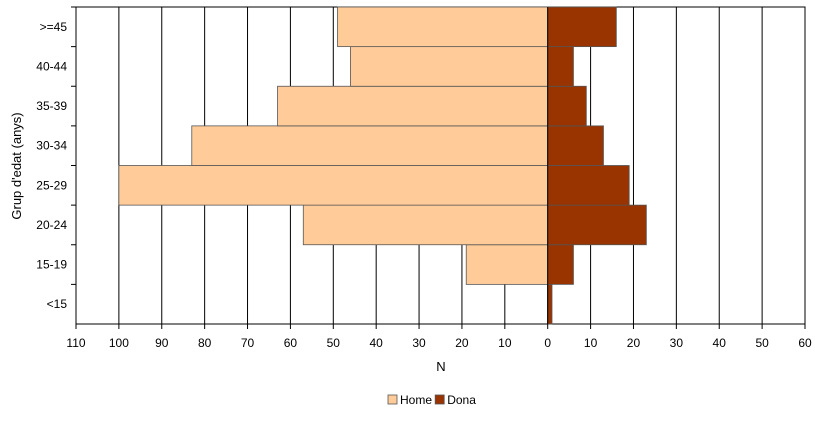  I want to click on x-tick-label: 70, so click(248, 343).